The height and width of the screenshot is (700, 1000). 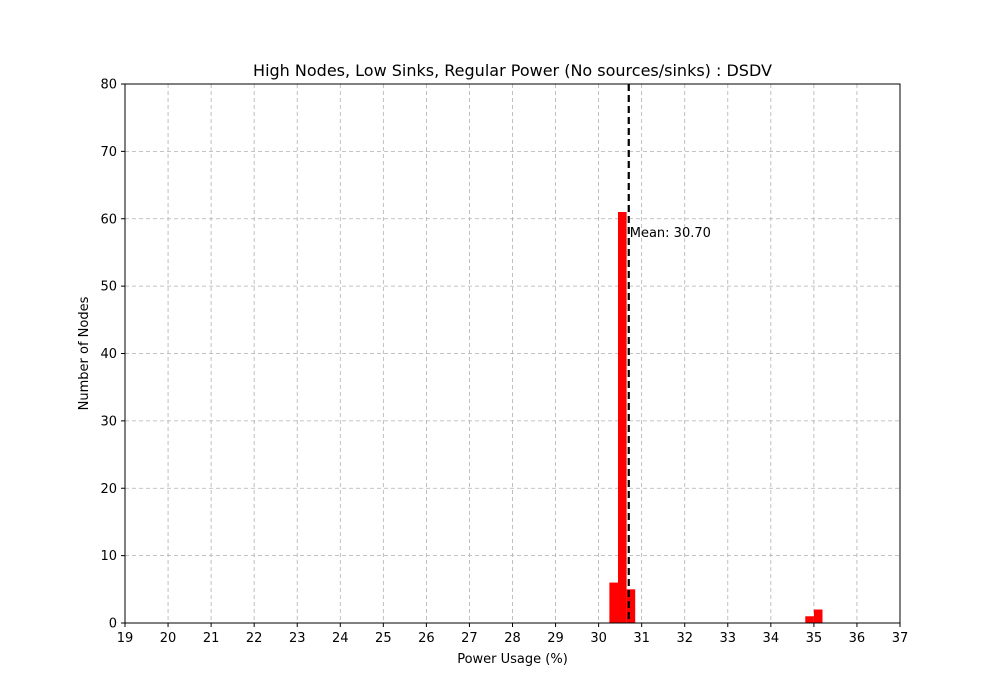 What do you see at coordinates (684, 638) in the screenshot?
I see `x-tick-label: 32` at bounding box center [684, 638].